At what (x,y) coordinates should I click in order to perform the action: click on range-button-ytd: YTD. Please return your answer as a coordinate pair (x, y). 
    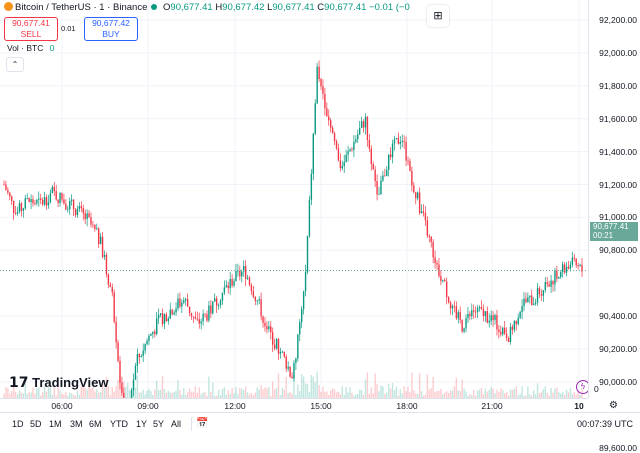
    Looking at the image, I should click on (119, 424).